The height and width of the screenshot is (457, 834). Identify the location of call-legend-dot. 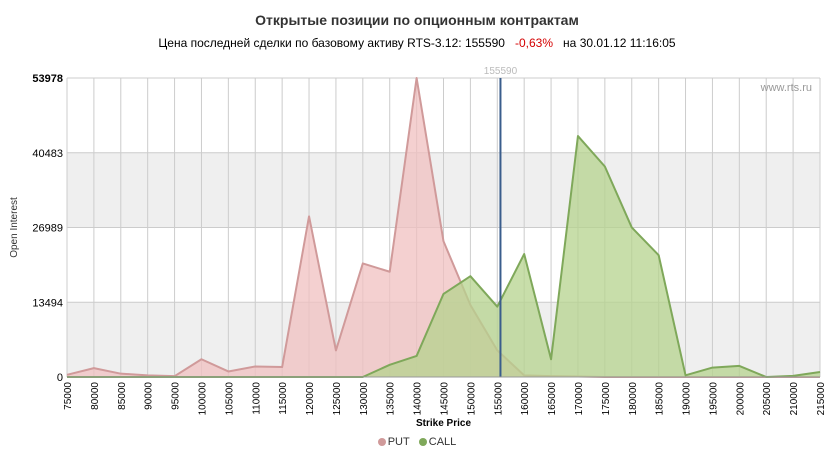
(422, 442).